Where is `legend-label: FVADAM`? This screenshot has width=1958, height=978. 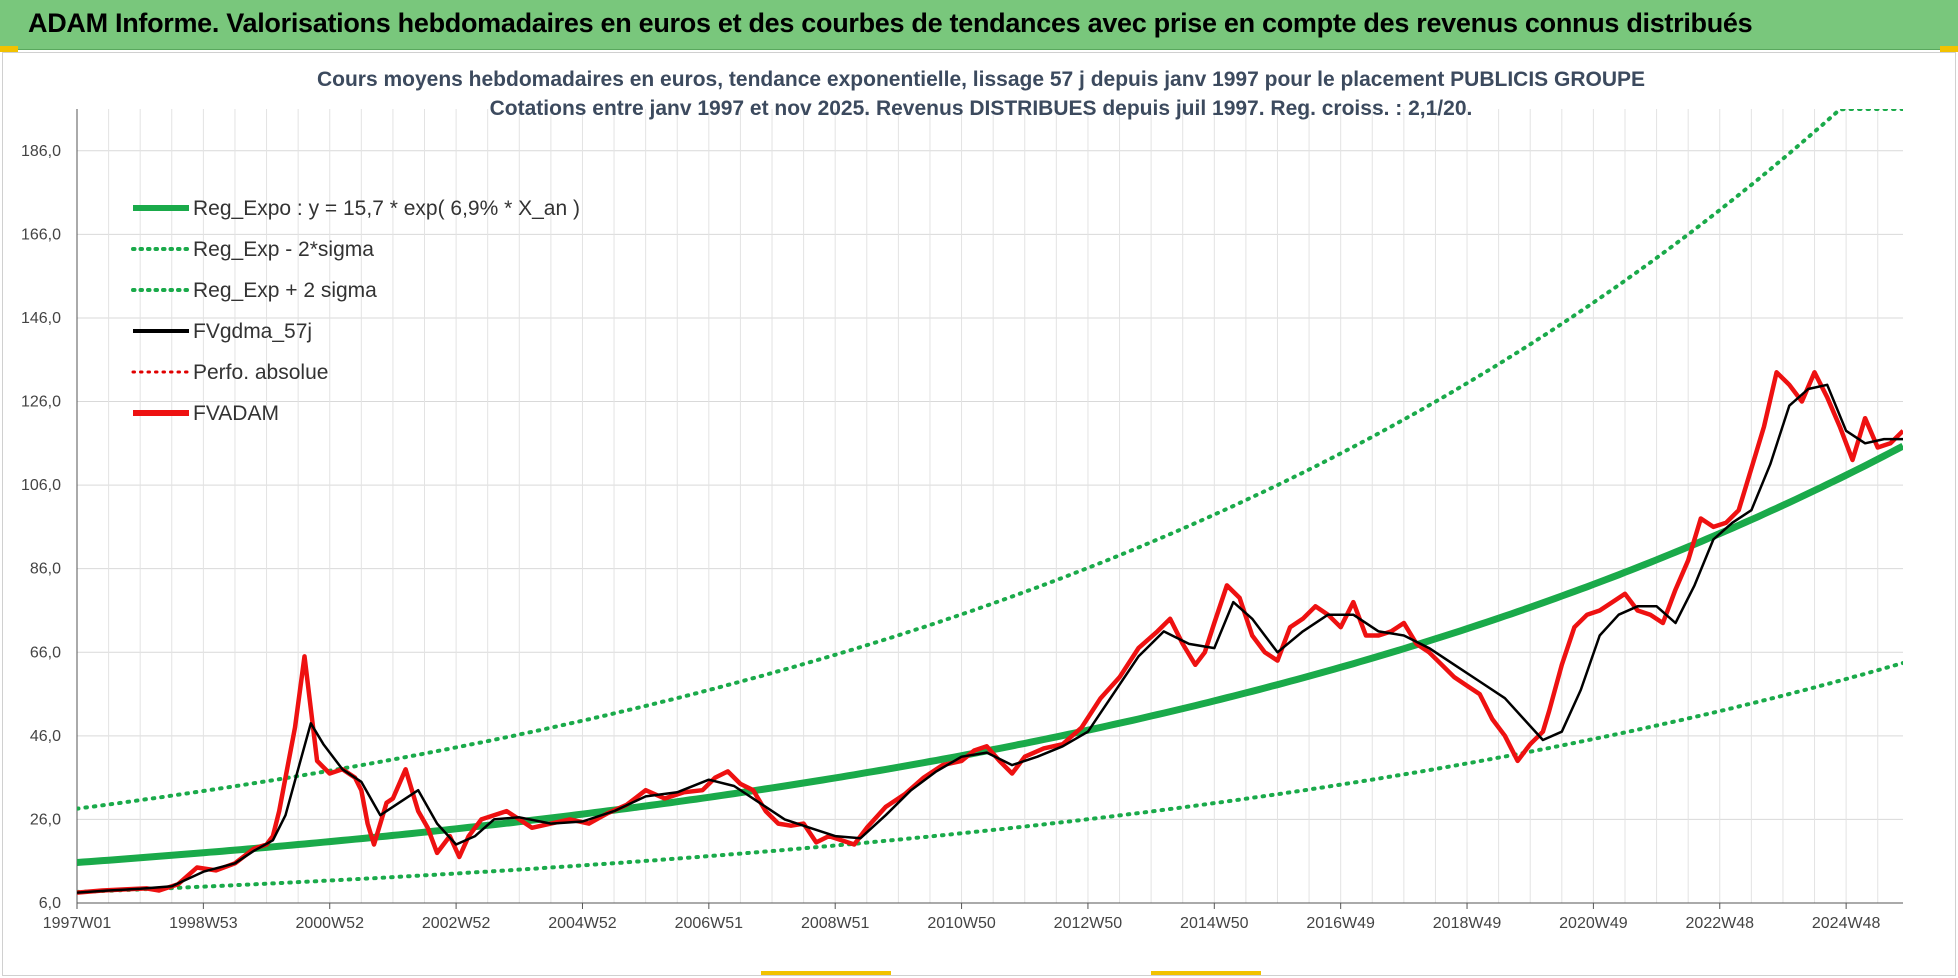
legend-label: FVADAM is located at coordinates (236, 413).